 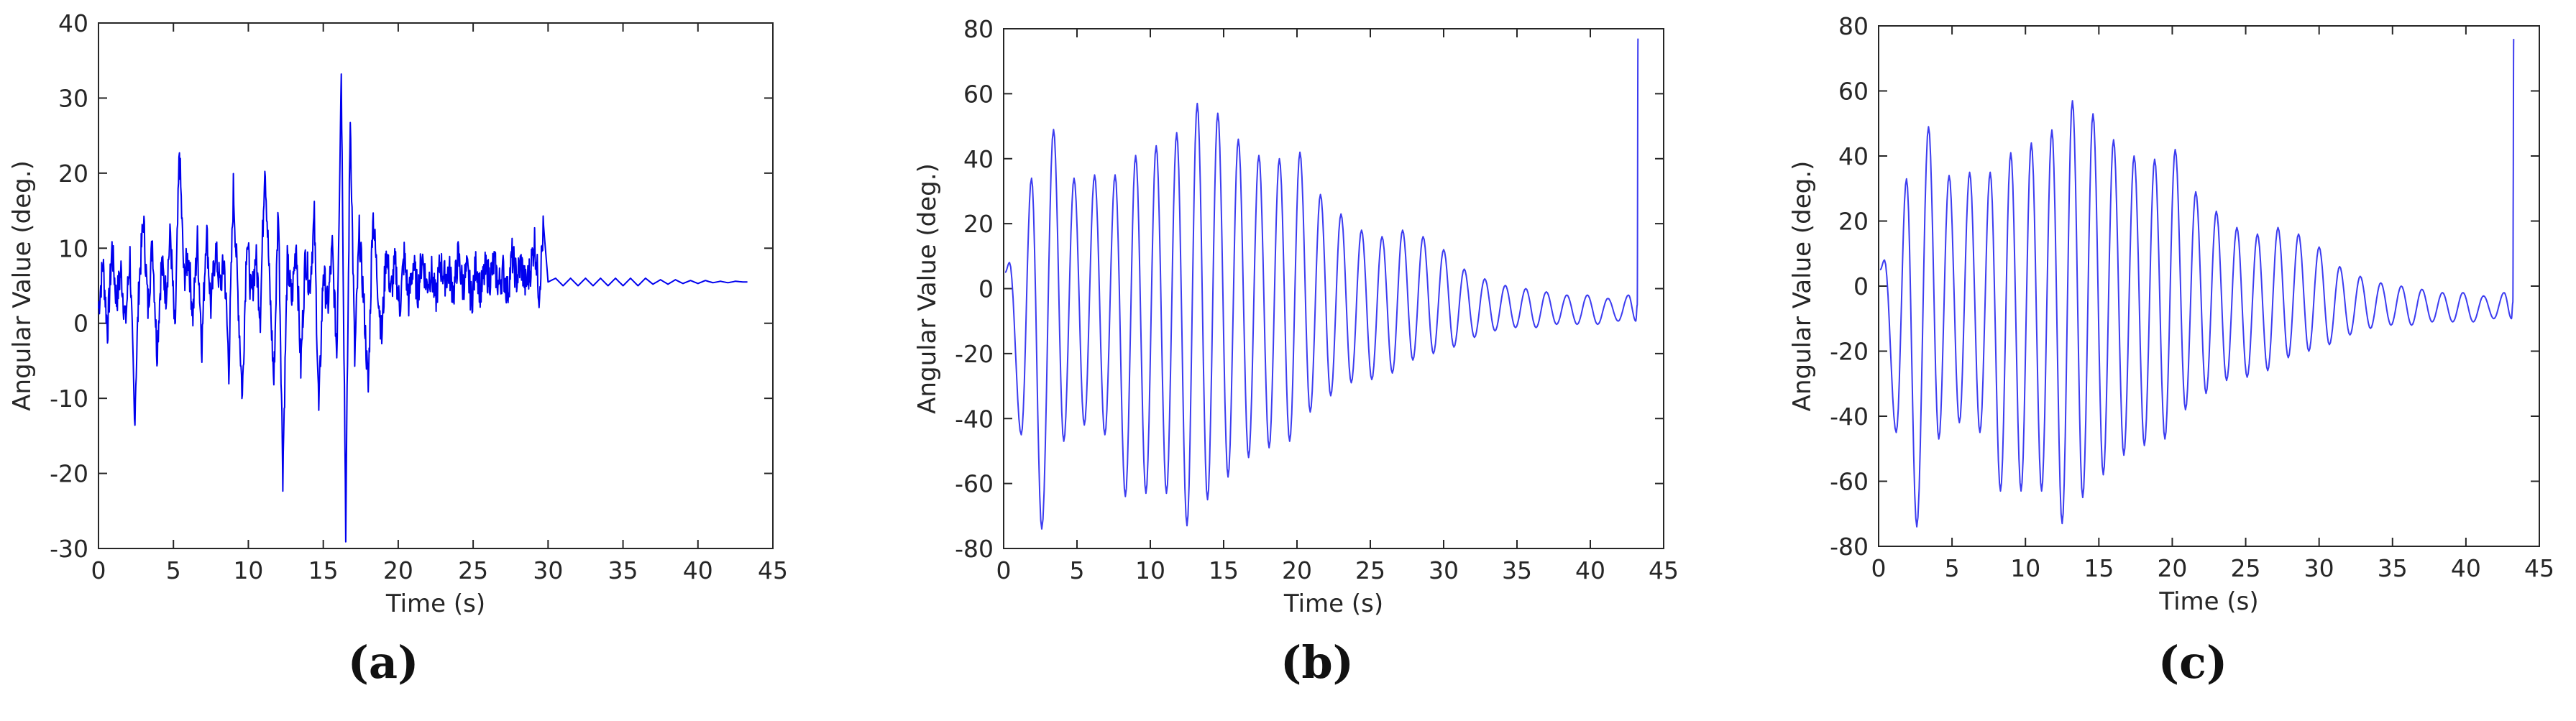 What do you see at coordinates (2193, 663) in the screenshot?
I see `caption-c: (c)` at bounding box center [2193, 663].